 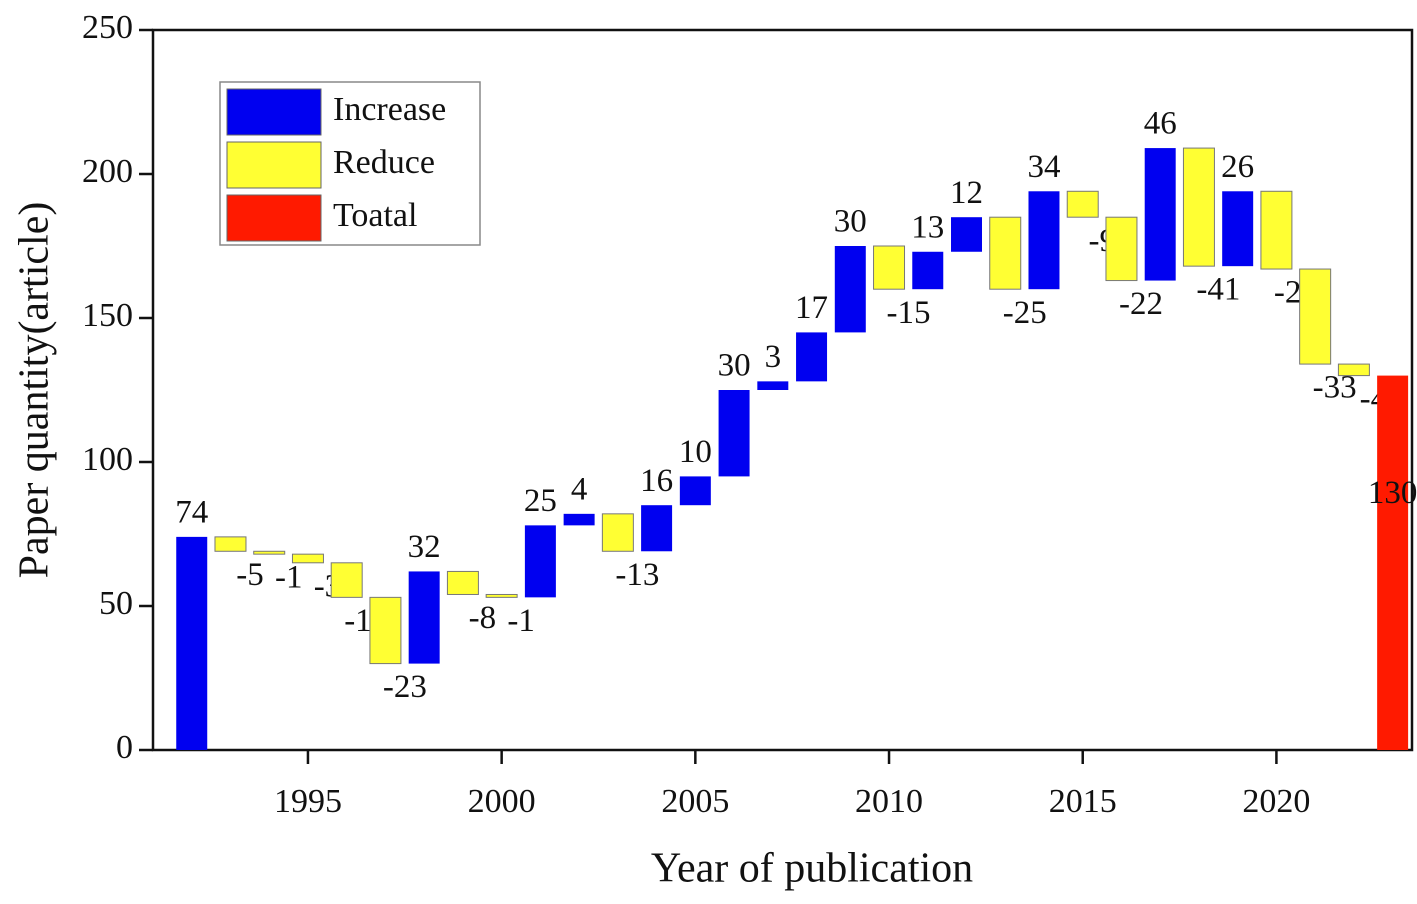 What do you see at coordinates (384, 162) in the screenshot?
I see `legend-label: Reduce` at bounding box center [384, 162].